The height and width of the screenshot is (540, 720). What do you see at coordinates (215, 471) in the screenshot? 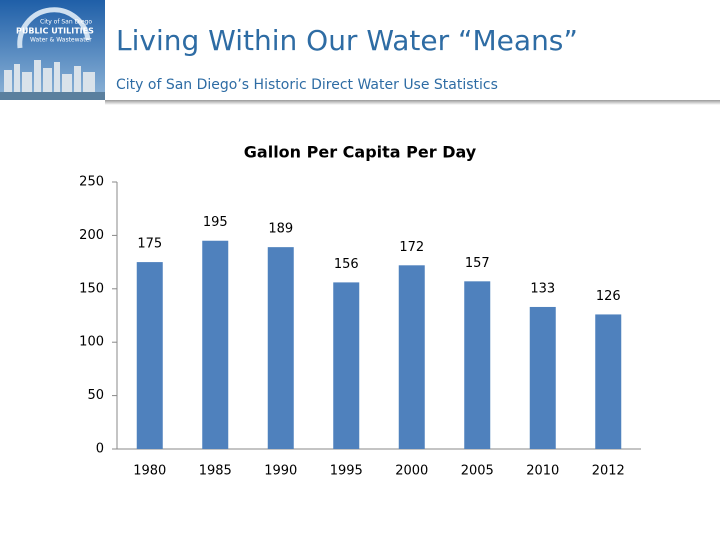
I see `x-tick-label: 1985` at bounding box center [215, 471].